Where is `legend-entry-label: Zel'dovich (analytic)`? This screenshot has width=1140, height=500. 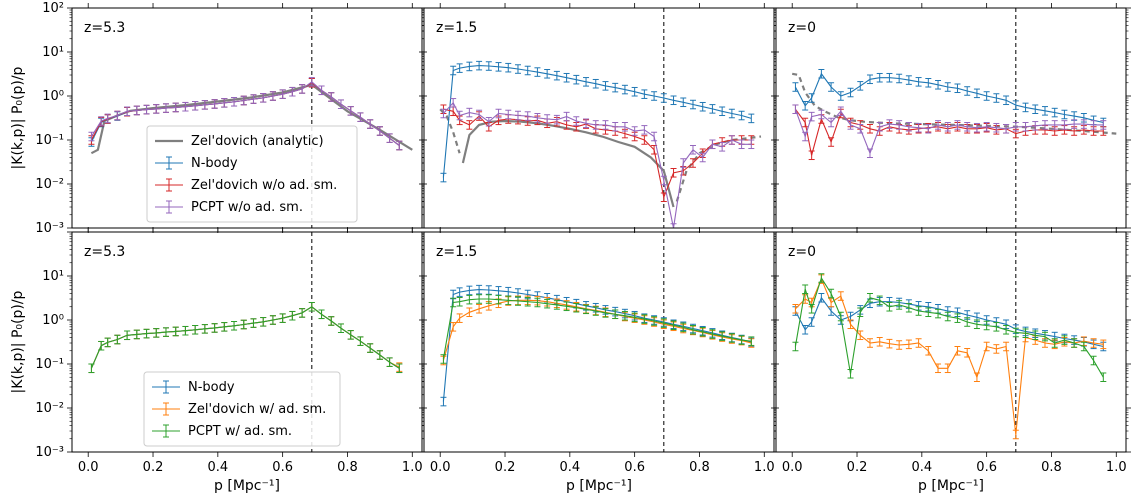
legend-entry-label: Zel'dovich (analytic) is located at coordinates (257, 141).